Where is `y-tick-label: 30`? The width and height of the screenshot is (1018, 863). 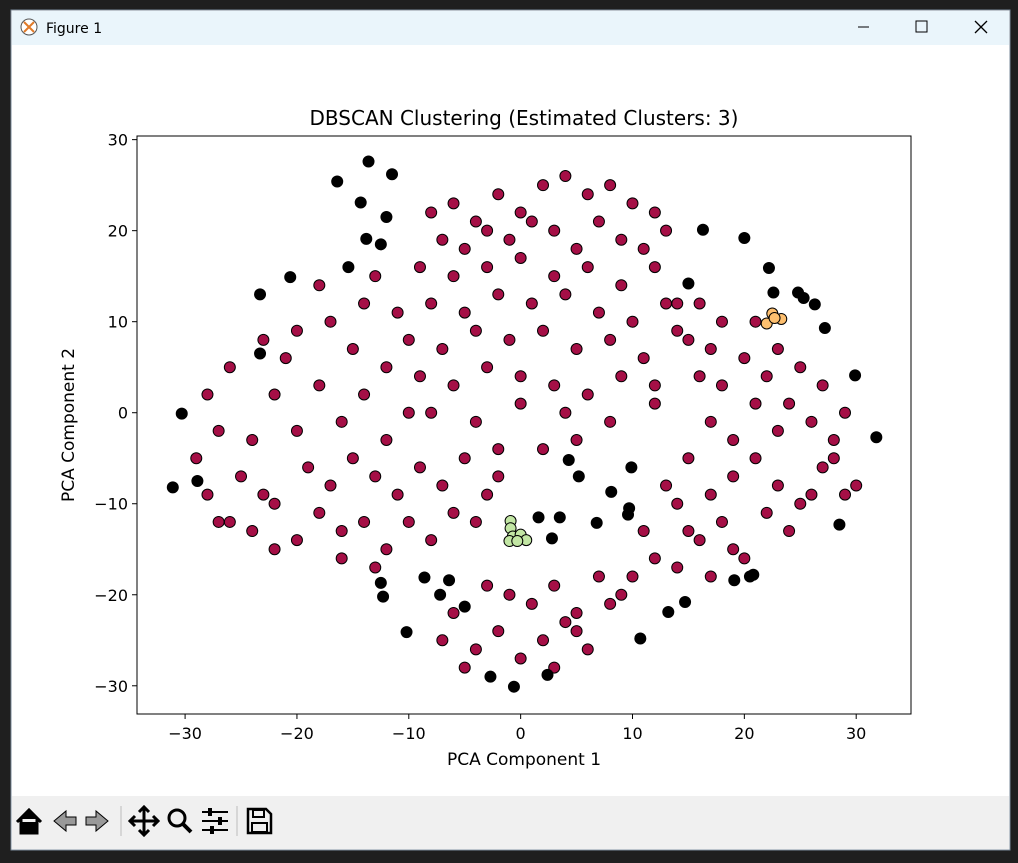
y-tick-label: 30 is located at coordinates (118, 140).